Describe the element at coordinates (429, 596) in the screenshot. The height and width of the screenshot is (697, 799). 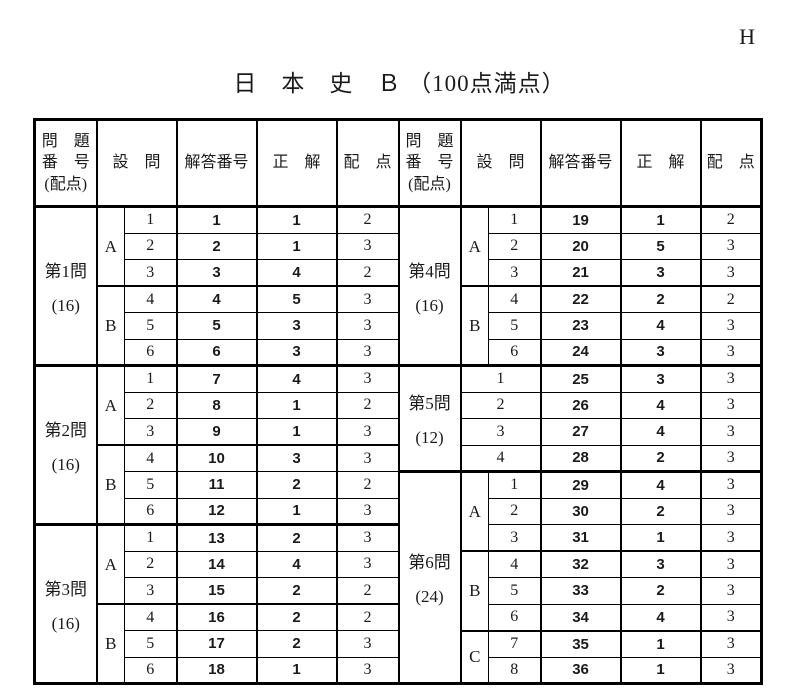
I see `problem-points: (24)` at that location.